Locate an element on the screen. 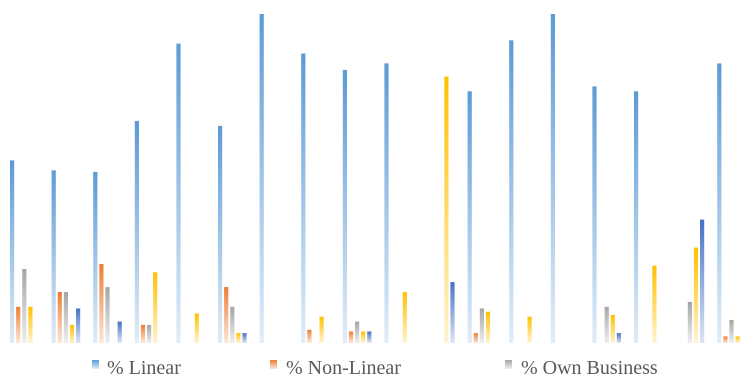 This screenshot has height=374, width=741. legend-swatch-own-business is located at coordinates (508, 364).